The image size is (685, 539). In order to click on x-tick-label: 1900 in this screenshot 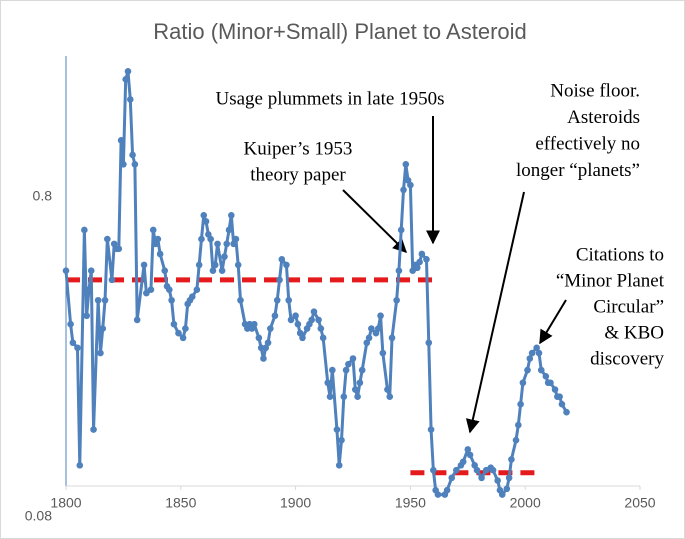, I will do `click(295, 503)`.